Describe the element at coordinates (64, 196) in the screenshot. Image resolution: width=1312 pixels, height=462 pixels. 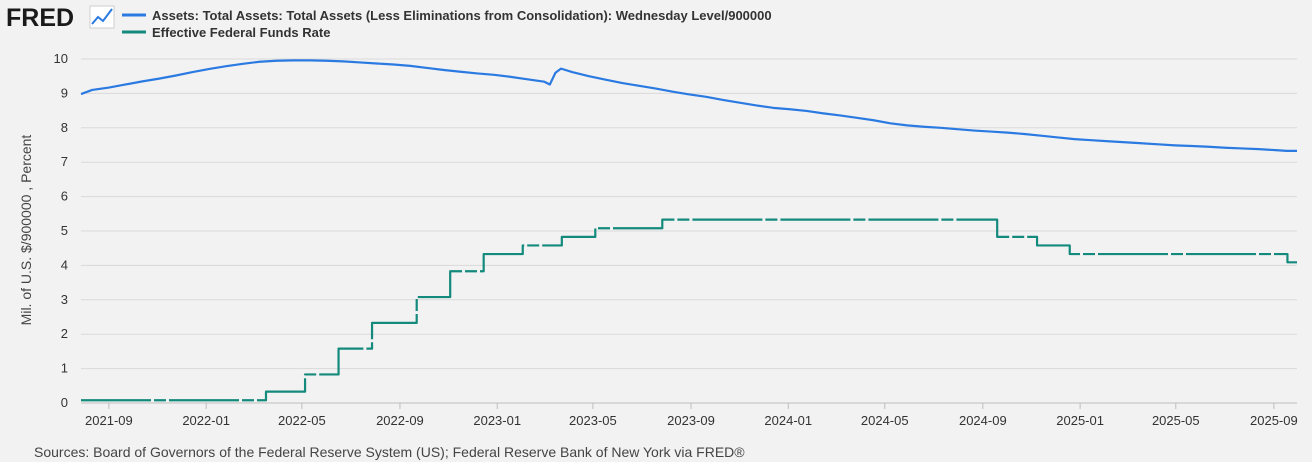
I see `y-tick-6: 6` at that location.